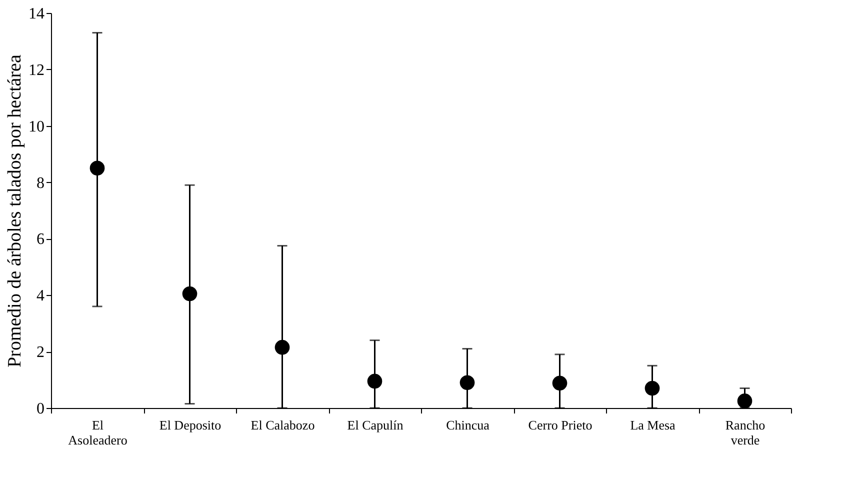 This screenshot has height=480, width=844. What do you see at coordinates (468, 425) in the screenshot?
I see `x-tick-label: Chincua` at bounding box center [468, 425].